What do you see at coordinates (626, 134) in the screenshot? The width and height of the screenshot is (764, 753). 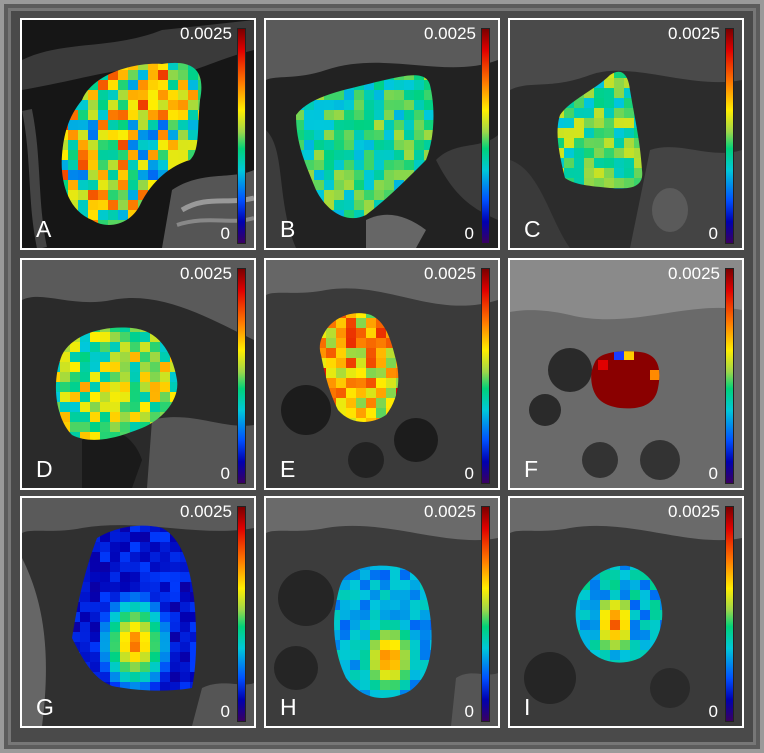 I see `panel-c: 0.0025 0 C` at bounding box center [626, 134].